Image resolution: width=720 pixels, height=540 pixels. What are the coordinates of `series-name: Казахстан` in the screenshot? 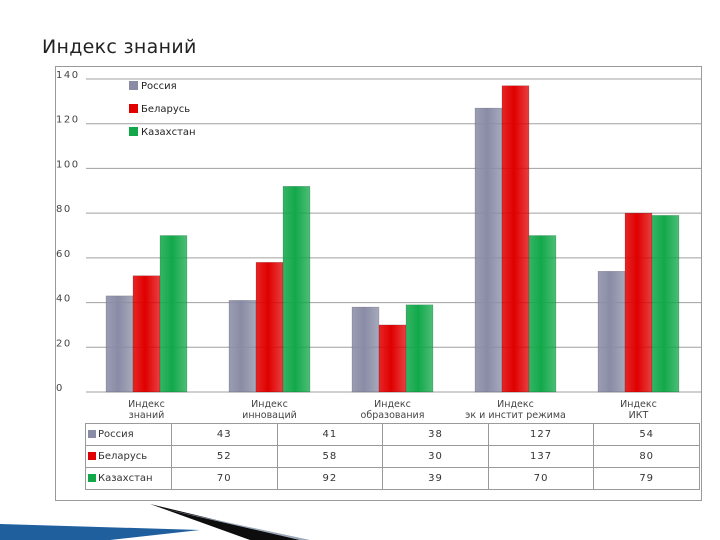 It's located at (125, 478).